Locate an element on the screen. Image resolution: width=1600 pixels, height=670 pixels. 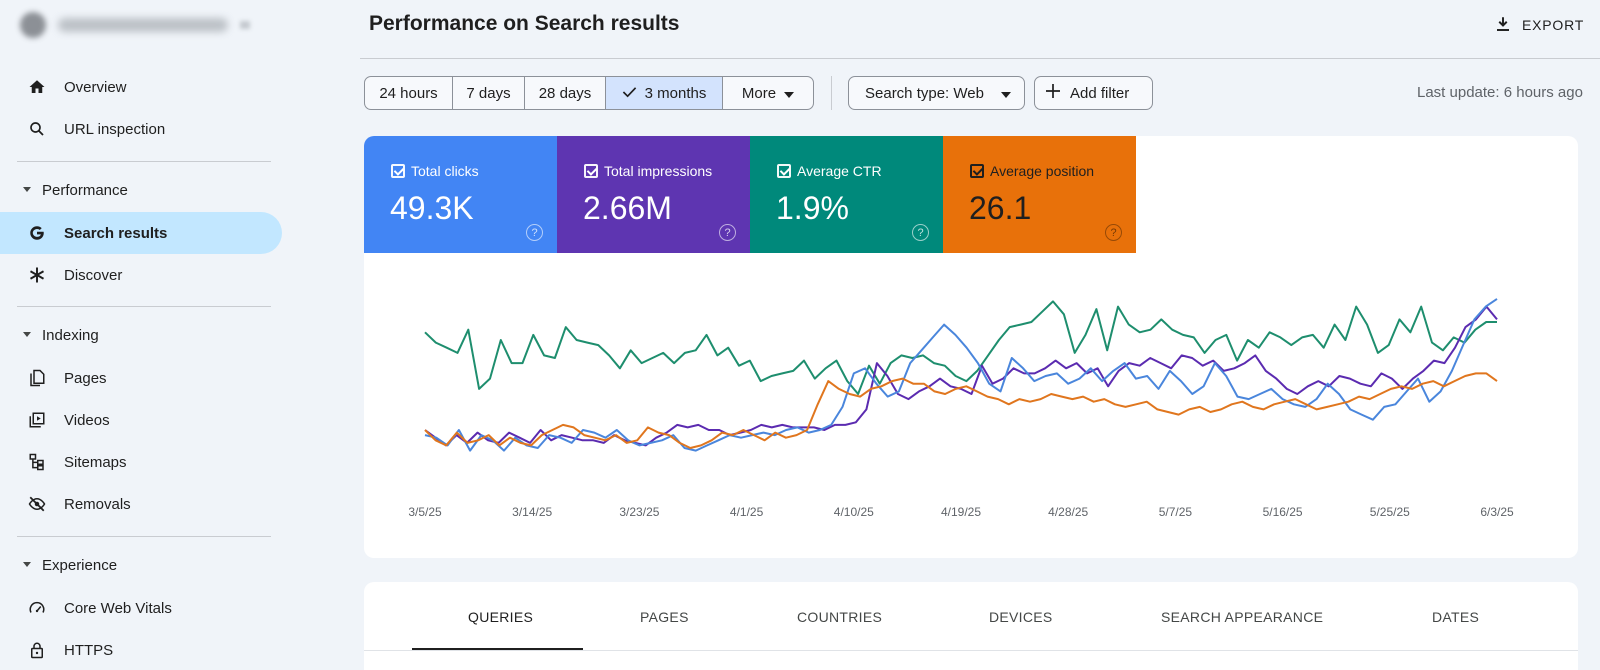
section-experience-toggle: Experience is located at coordinates (141, 565).